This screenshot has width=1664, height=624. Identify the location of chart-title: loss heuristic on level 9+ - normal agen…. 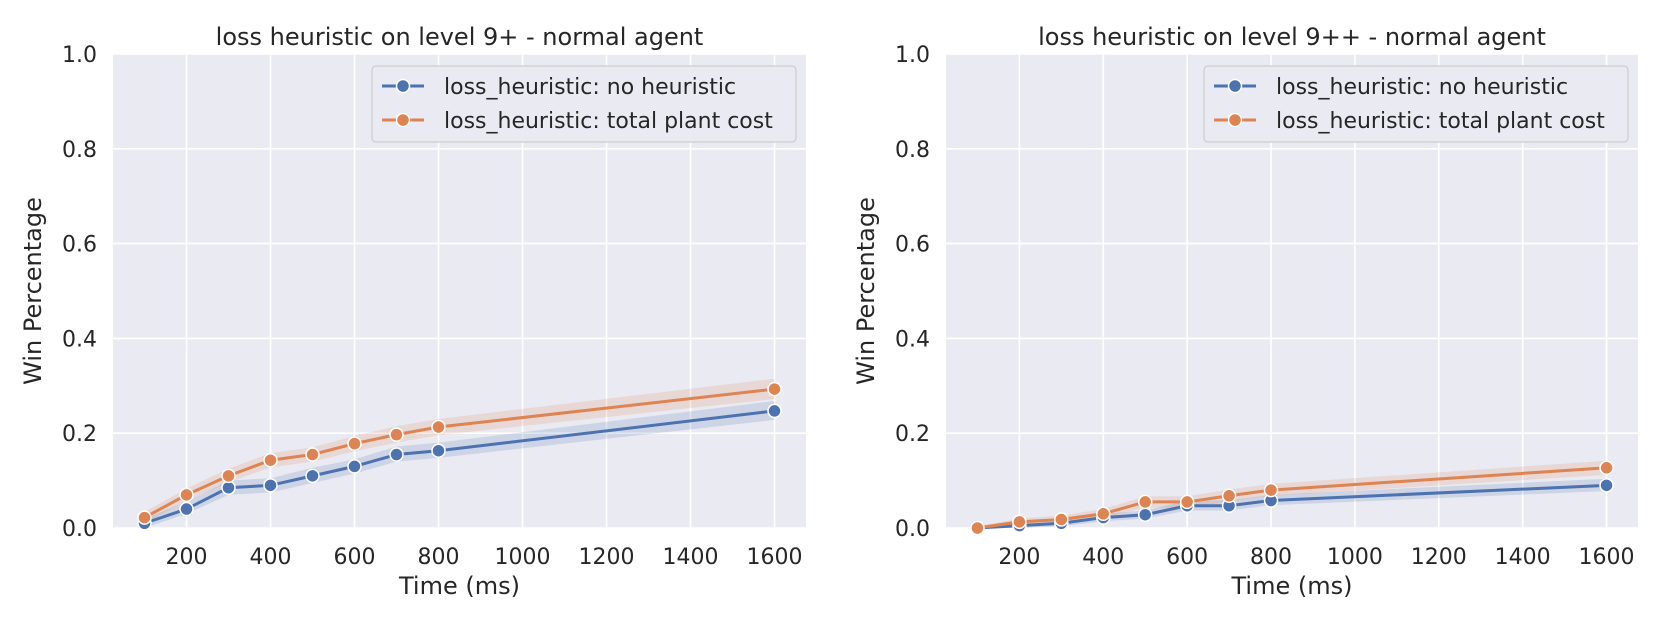
(460, 37).